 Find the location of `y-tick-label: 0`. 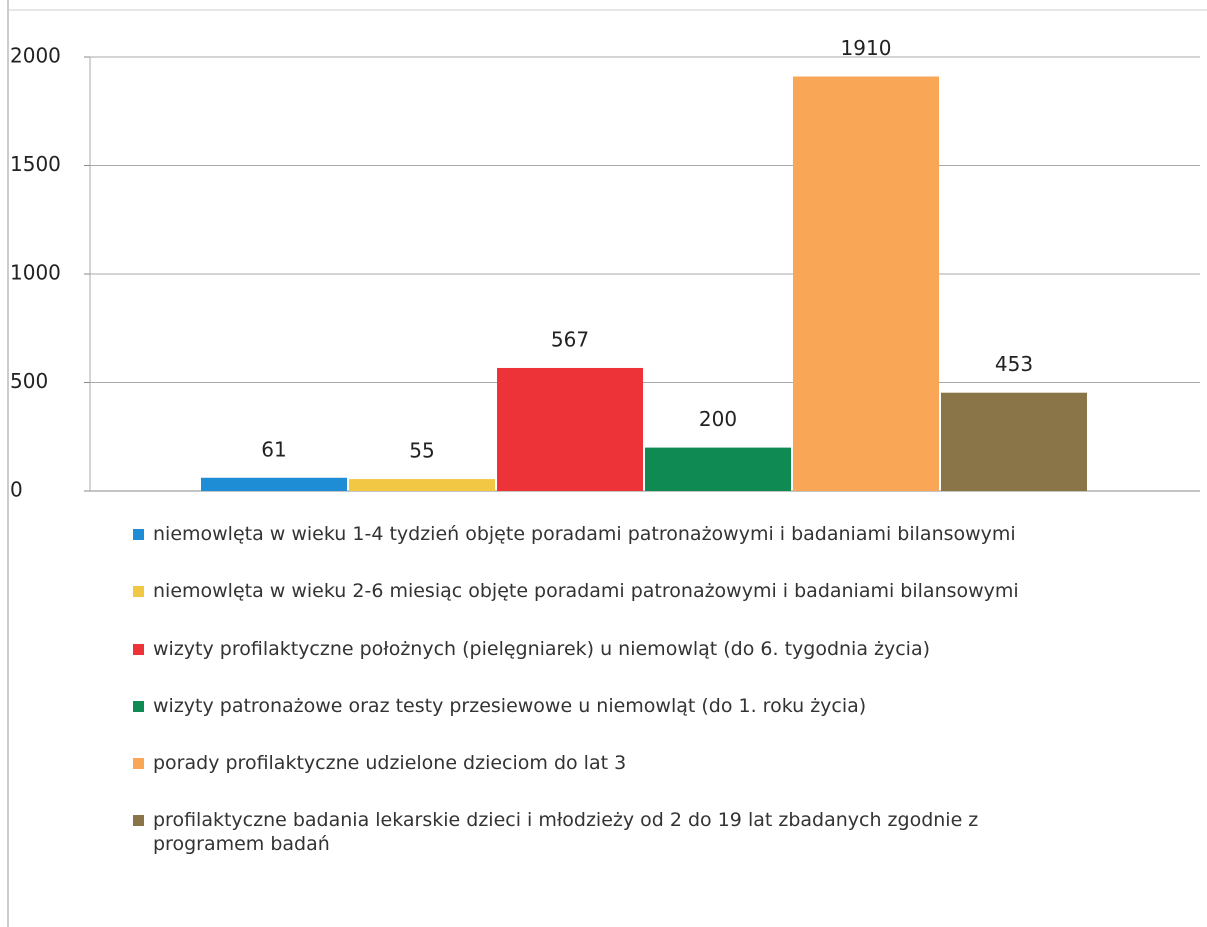

y-tick-label: 0 is located at coordinates (16, 490).